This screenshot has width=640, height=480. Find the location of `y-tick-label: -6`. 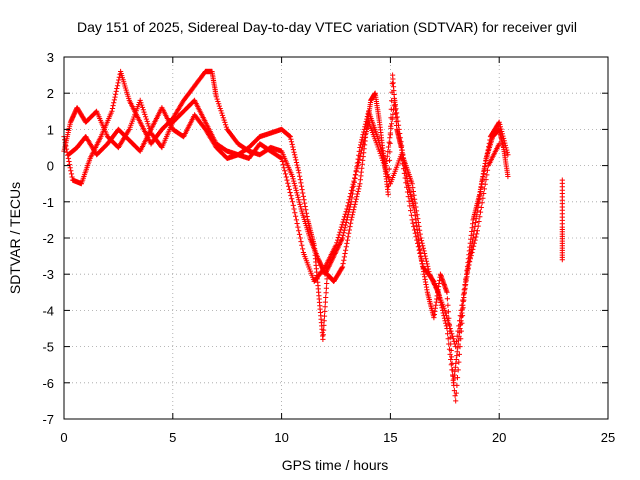

y-tick-label: -6 is located at coordinates (48, 383).